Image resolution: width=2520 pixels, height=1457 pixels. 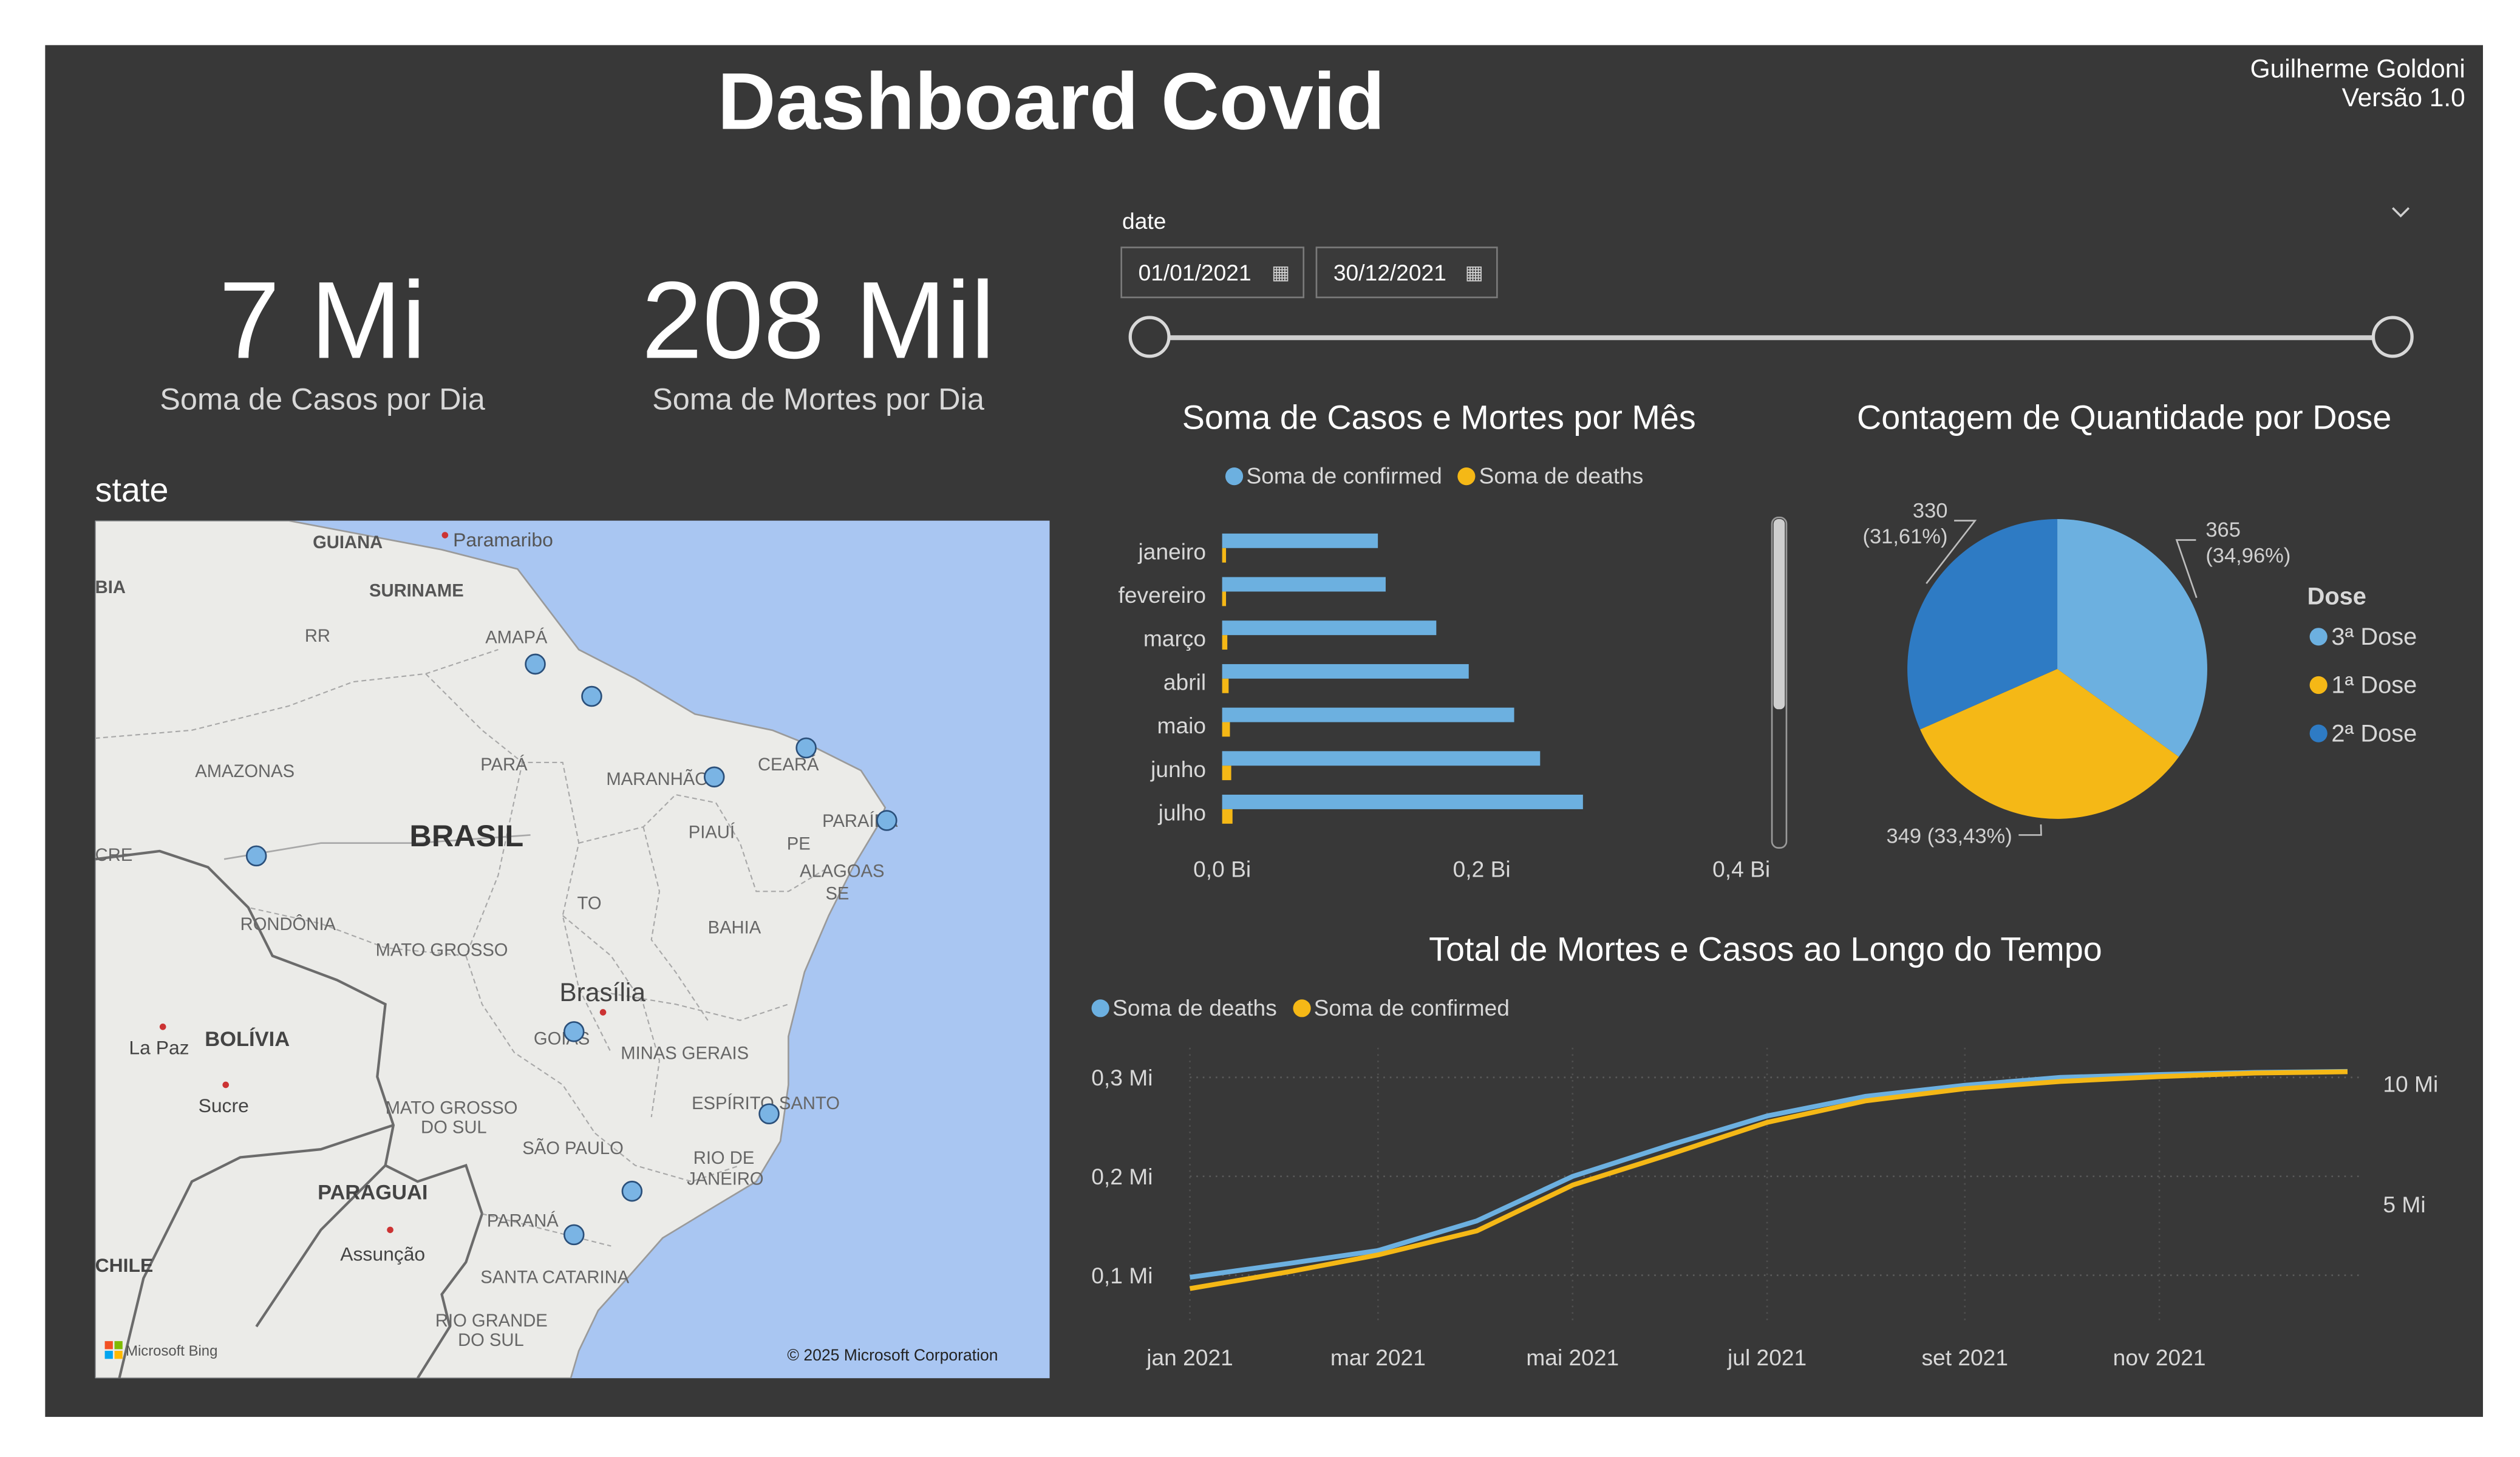 I want to click on x-tick-label: nov 2021, so click(x=2159, y=1357).